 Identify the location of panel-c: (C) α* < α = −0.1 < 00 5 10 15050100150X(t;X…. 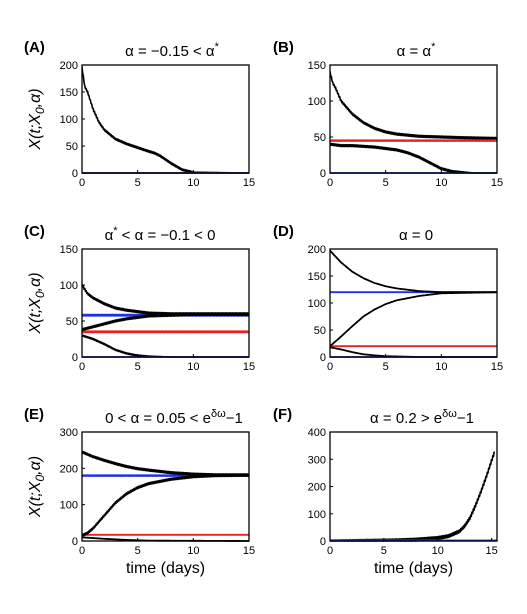
(139, 298).